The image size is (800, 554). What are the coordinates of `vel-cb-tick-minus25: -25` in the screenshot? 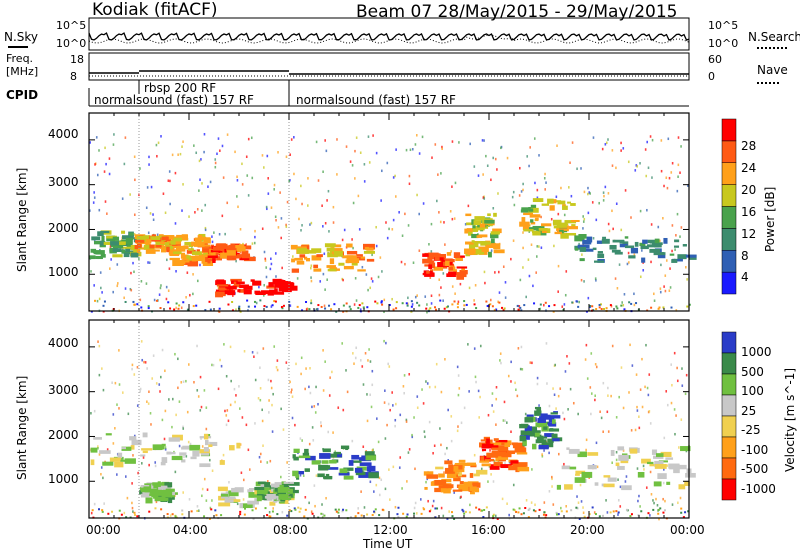 It's located at (751, 430).